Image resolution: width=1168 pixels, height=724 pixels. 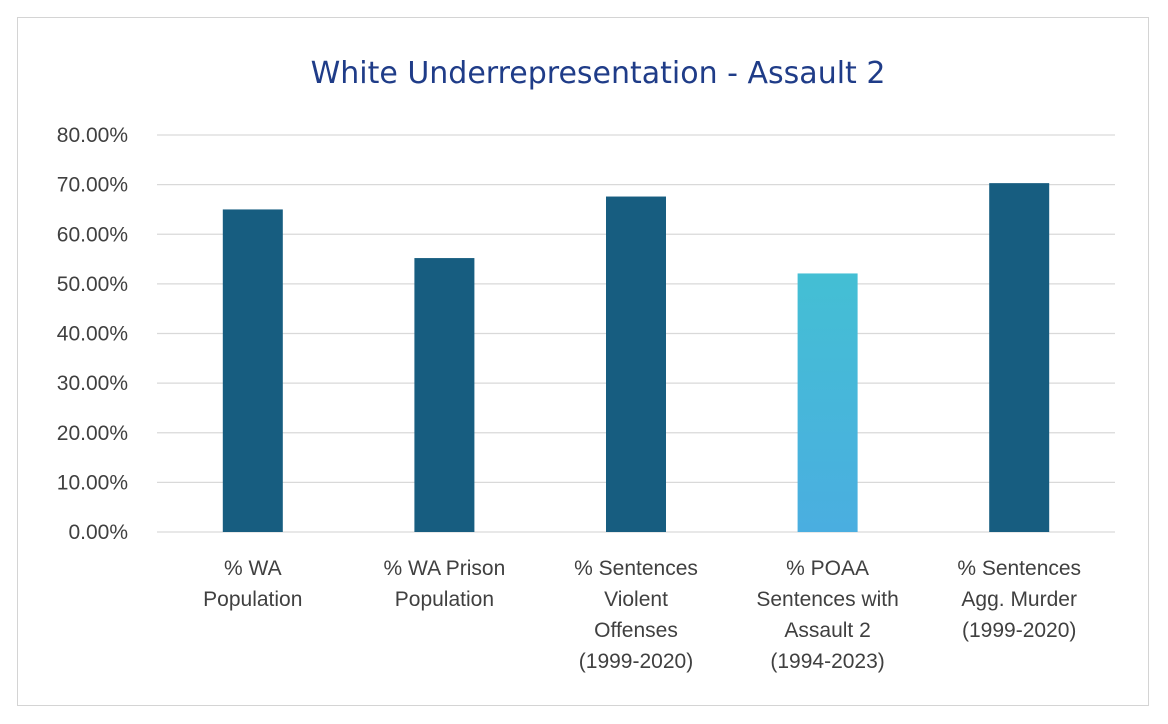 What do you see at coordinates (92, 482) in the screenshot?
I see `y-tick-label: 10.00%` at bounding box center [92, 482].